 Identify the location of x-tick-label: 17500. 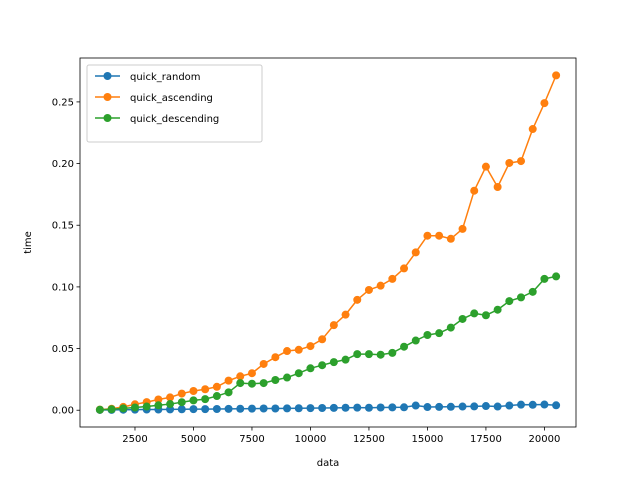
(486, 439).